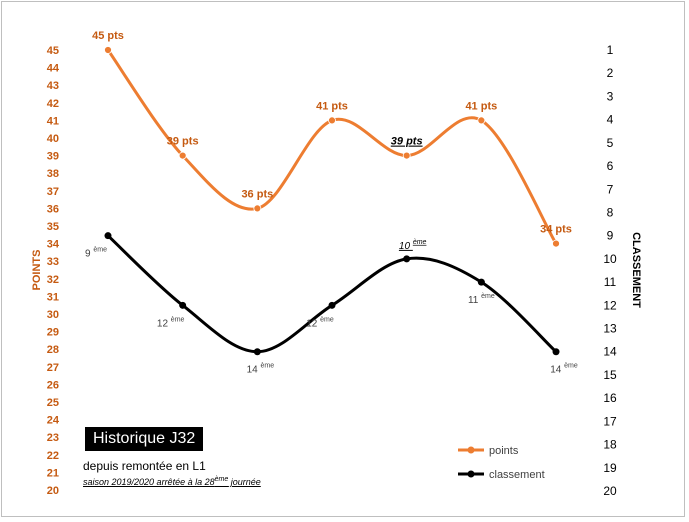 This screenshot has width=689, height=522. Describe the element at coordinates (149, 482) in the screenshot. I see `season-note-text: saison 2019/2020 arrêtée à la 28` at that location.